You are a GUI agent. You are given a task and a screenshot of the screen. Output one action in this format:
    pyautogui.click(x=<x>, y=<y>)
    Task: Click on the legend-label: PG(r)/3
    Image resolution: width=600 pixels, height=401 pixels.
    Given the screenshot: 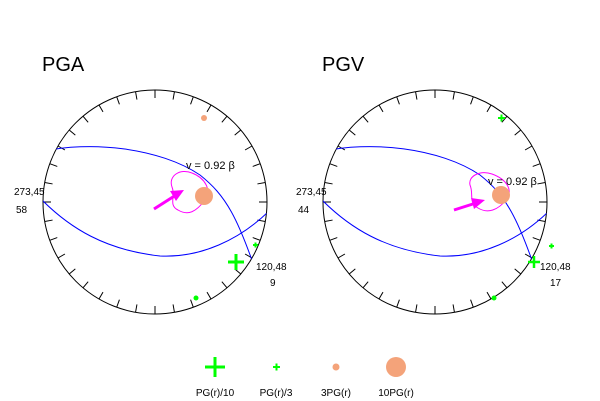 What is the action you would take?
    pyautogui.click(x=276, y=393)
    